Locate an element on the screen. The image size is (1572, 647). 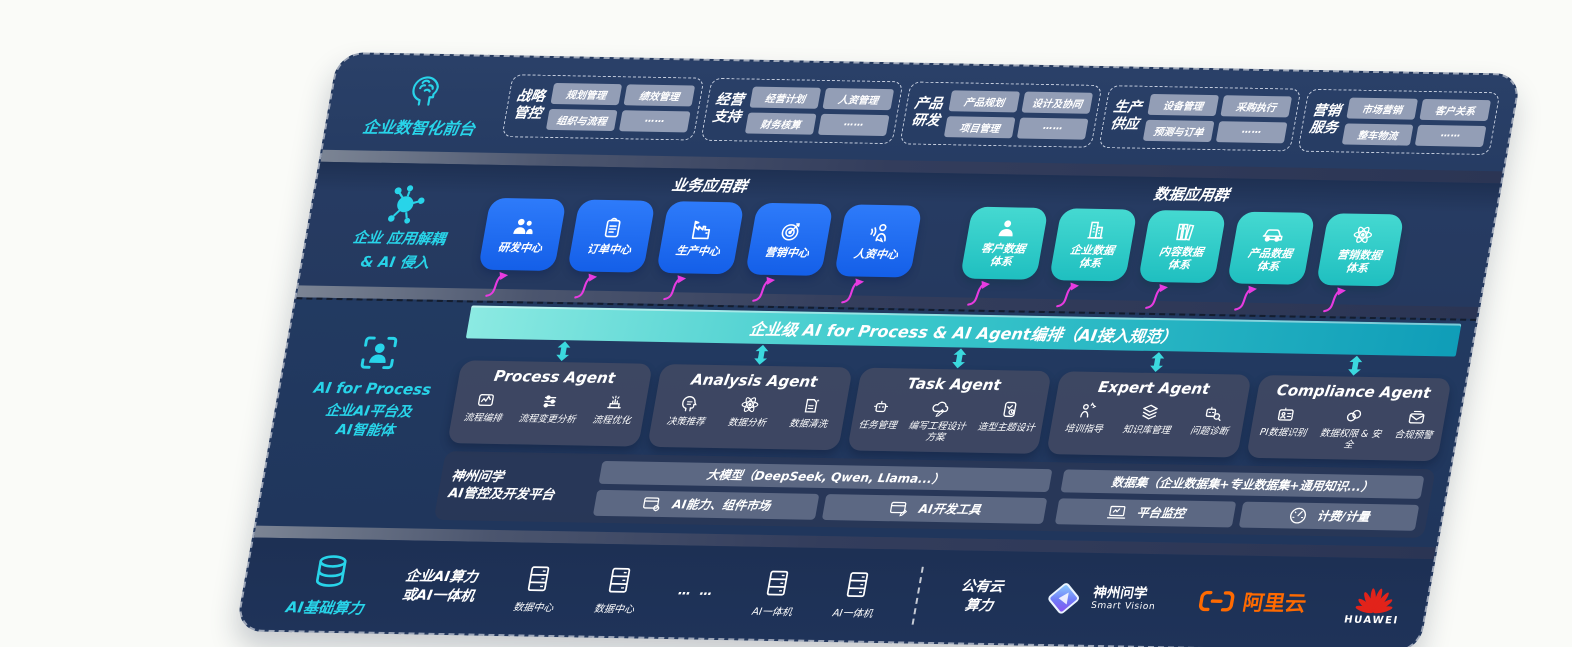
task-agent-box: Task Agent 任务管理 is located at coordinates (949, 410).